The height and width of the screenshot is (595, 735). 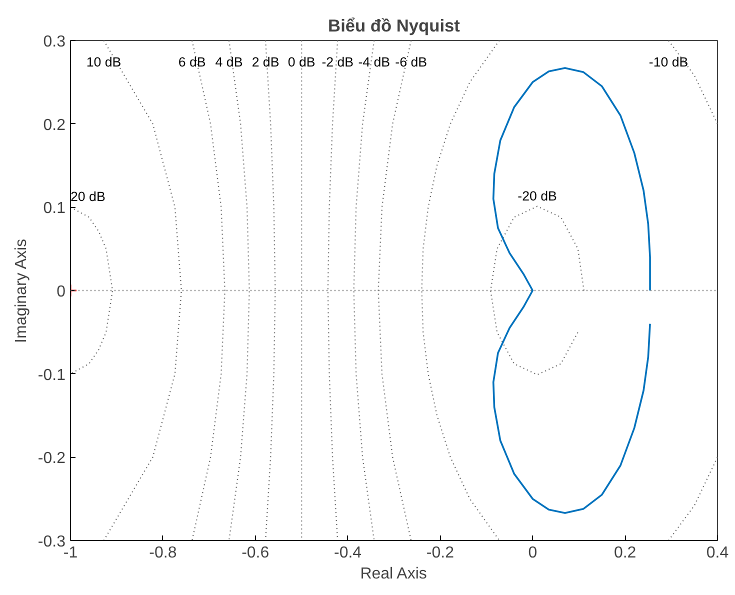 I want to click on x-tick-label: -1, so click(x=70, y=553).